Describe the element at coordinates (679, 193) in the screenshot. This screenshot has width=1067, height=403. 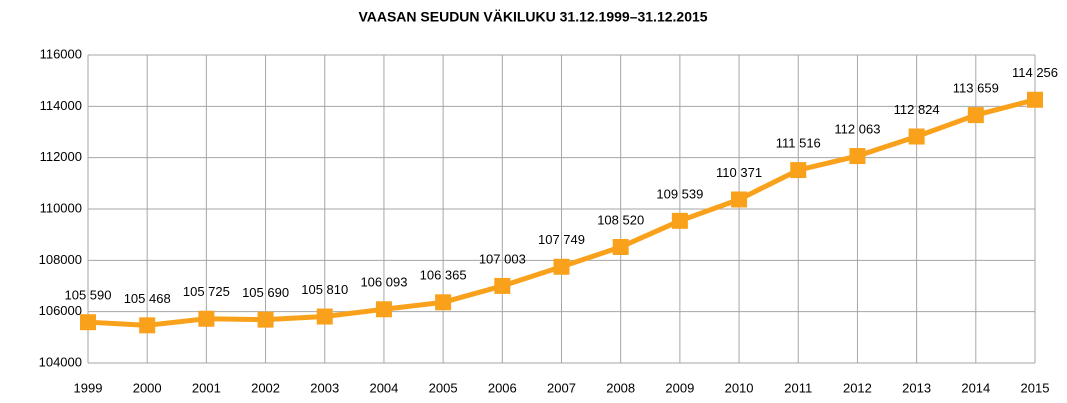
I see `value-label: 109 539` at that location.